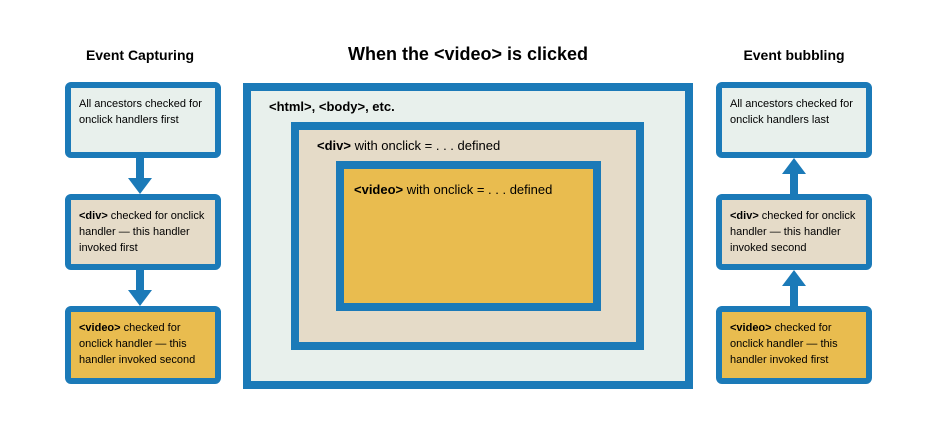  I want to click on capturing-title: Event Capturing, so click(140, 55).